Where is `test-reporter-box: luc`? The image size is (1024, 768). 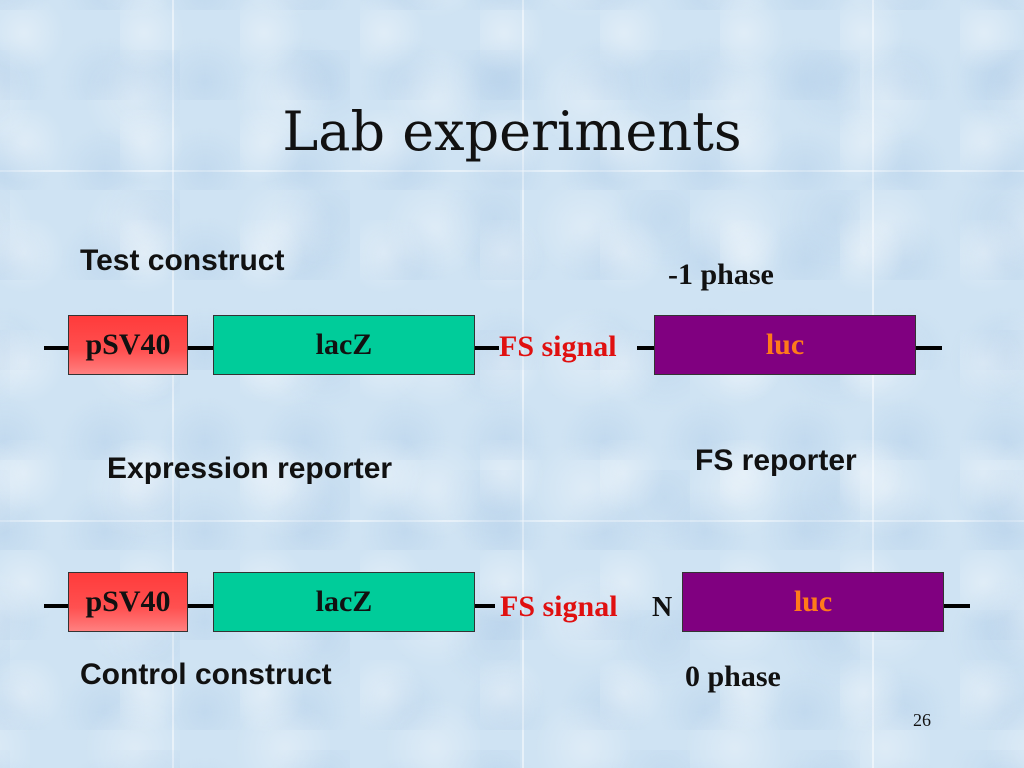 test-reporter-box: luc is located at coordinates (785, 345).